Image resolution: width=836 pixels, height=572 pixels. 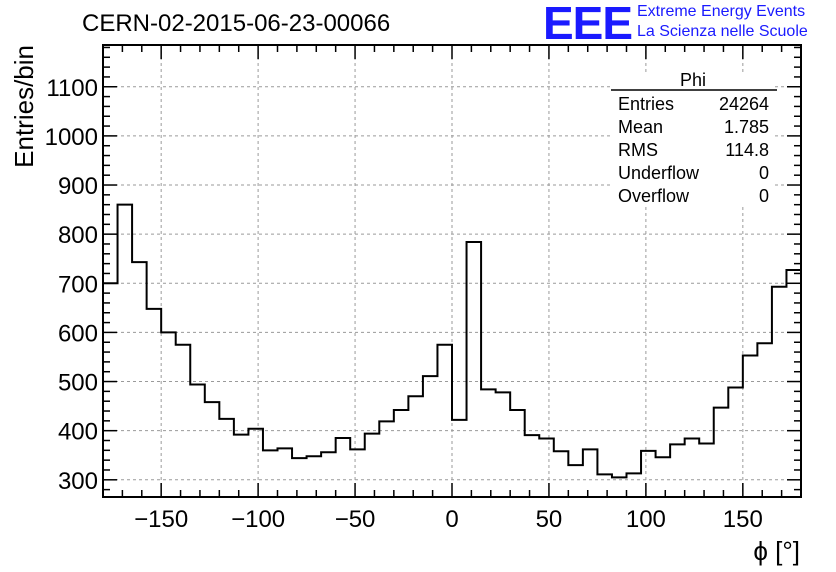 I want to click on eee-logo: EEE, so click(x=588, y=24).